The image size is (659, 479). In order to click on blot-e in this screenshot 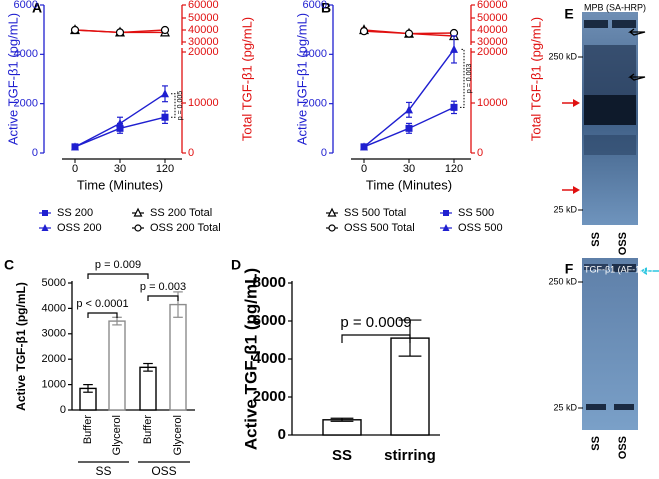, I will do `click(604, 118)`.